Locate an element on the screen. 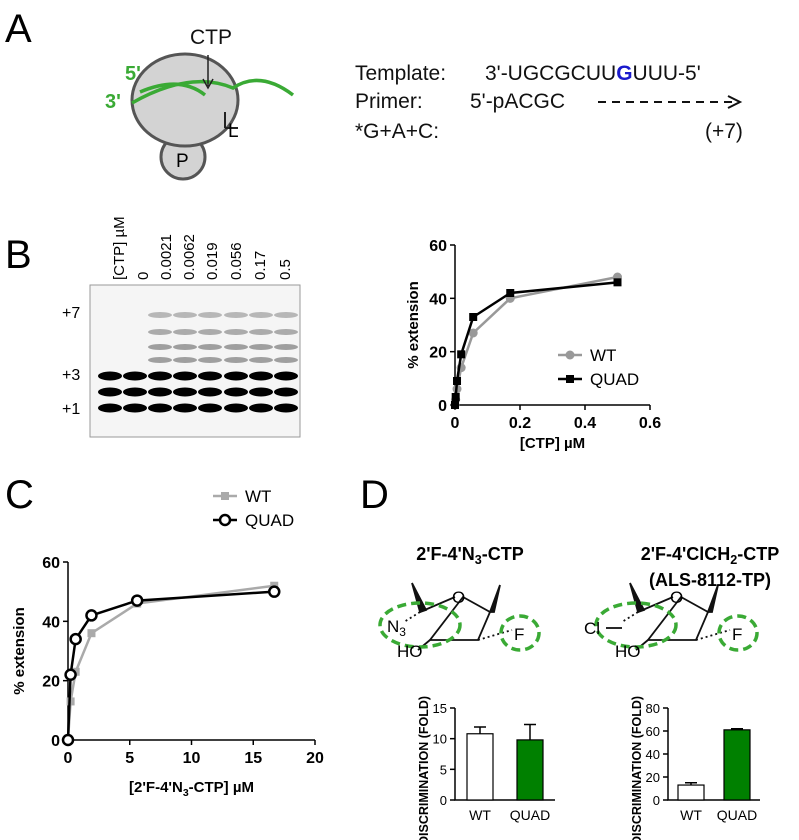 The image size is (799, 840). ntp-label: *G+A+C: is located at coordinates (397, 131).